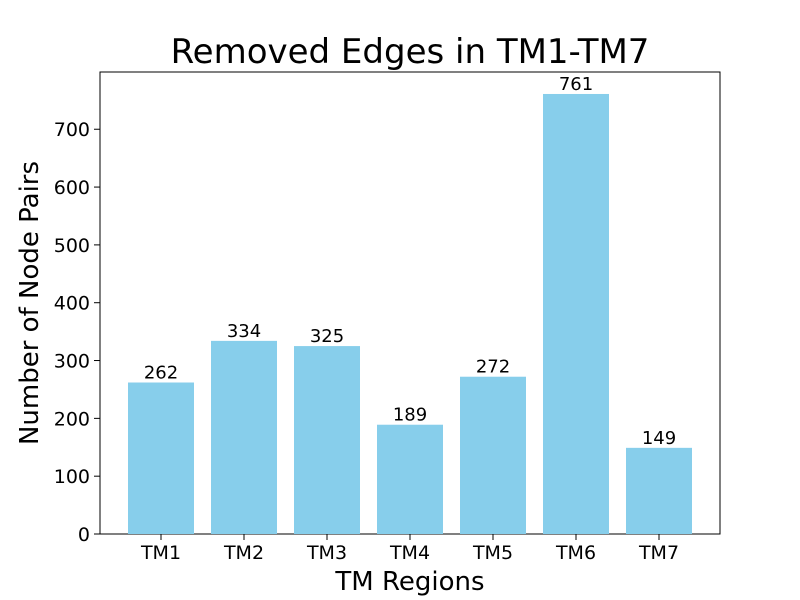 Image resolution: width=800 pixels, height=600 pixels. What do you see at coordinates (72, 246) in the screenshot?
I see `y-tick-label-500: 500` at bounding box center [72, 246].